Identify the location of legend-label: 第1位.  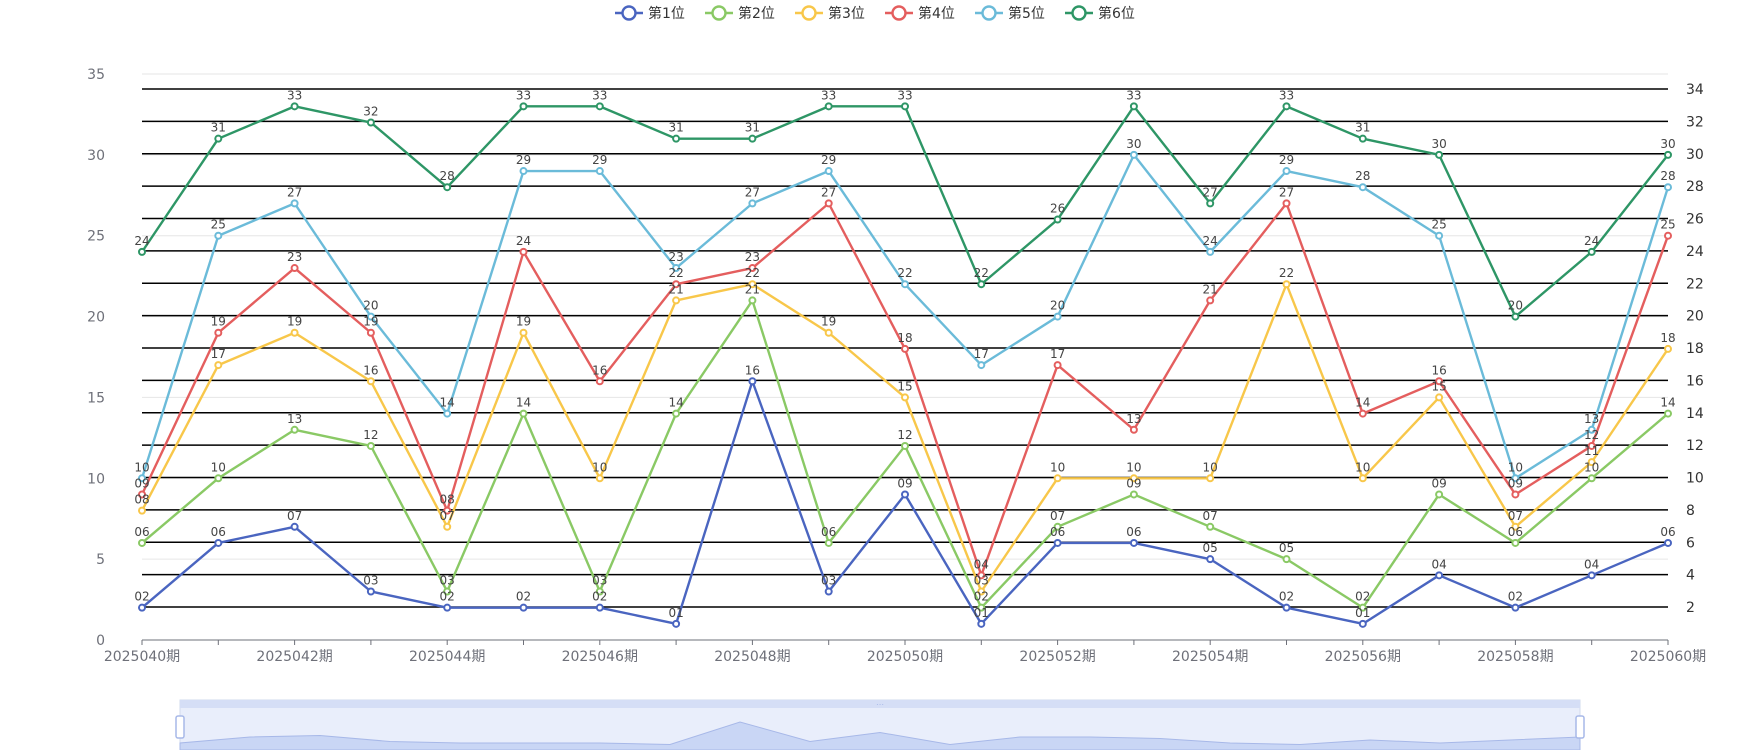
(666, 13).